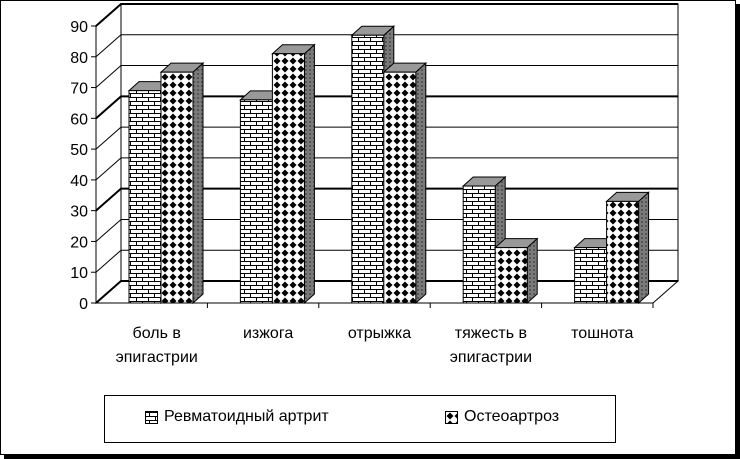 The width and height of the screenshot is (740, 459). What do you see at coordinates (157, 333) in the screenshot?
I see `x-category-label: боль в` at bounding box center [157, 333].